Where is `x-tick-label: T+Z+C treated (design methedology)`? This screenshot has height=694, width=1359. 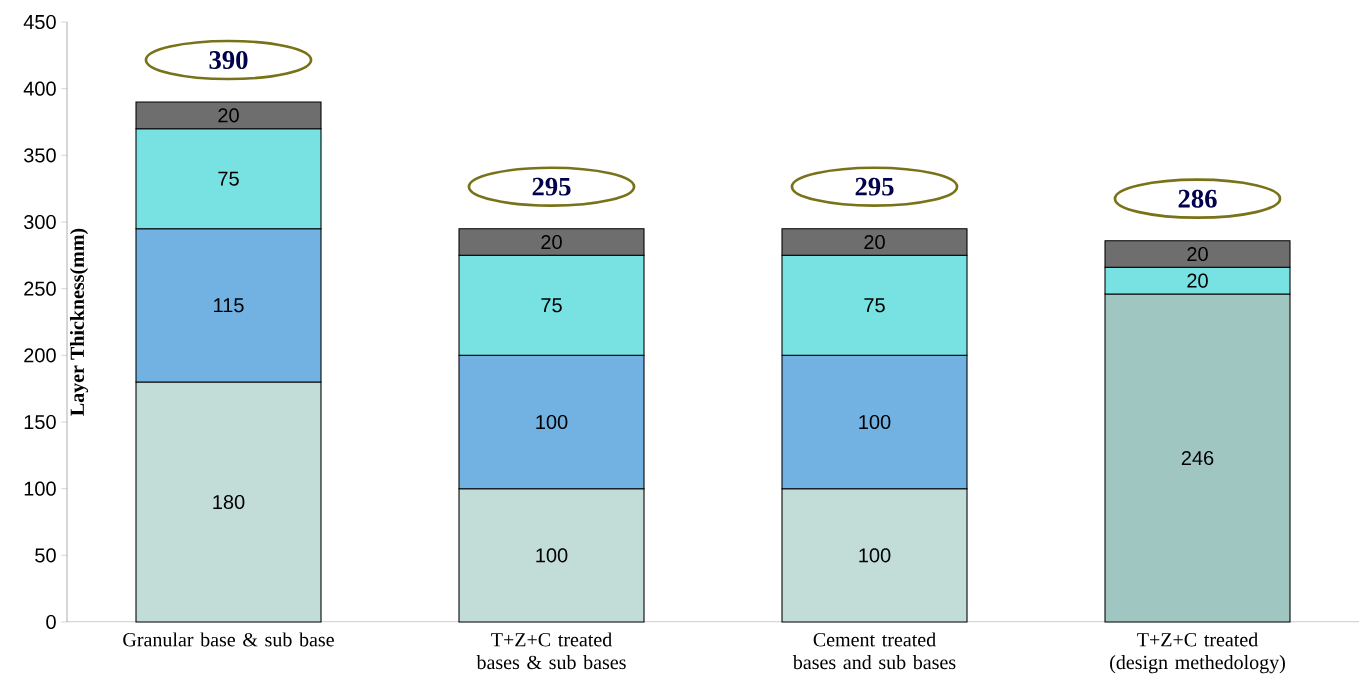
x-tick-label: T+Z+C treated (design methedology) is located at coordinates (1197, 653).